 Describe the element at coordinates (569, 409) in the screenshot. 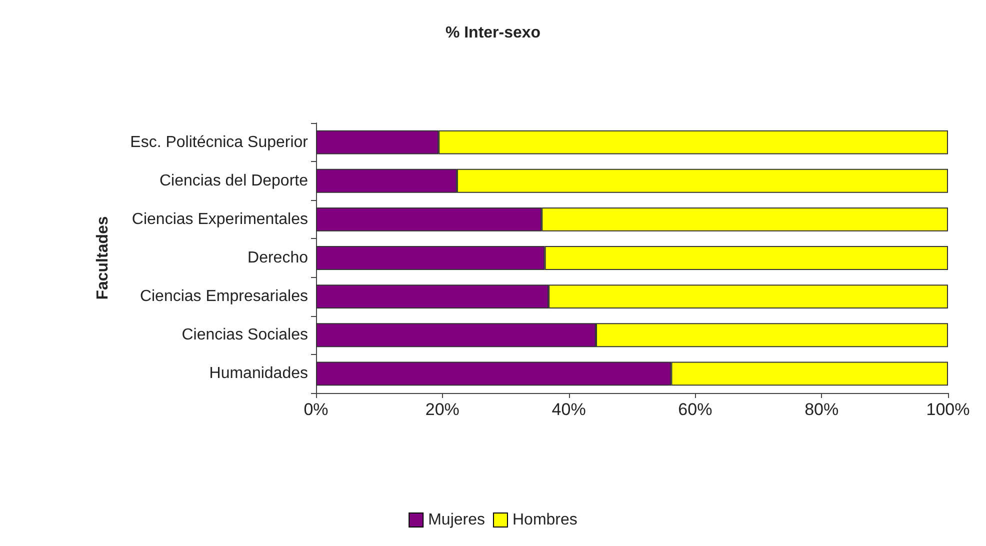

I see `x-tick-label: 40%` at that location.